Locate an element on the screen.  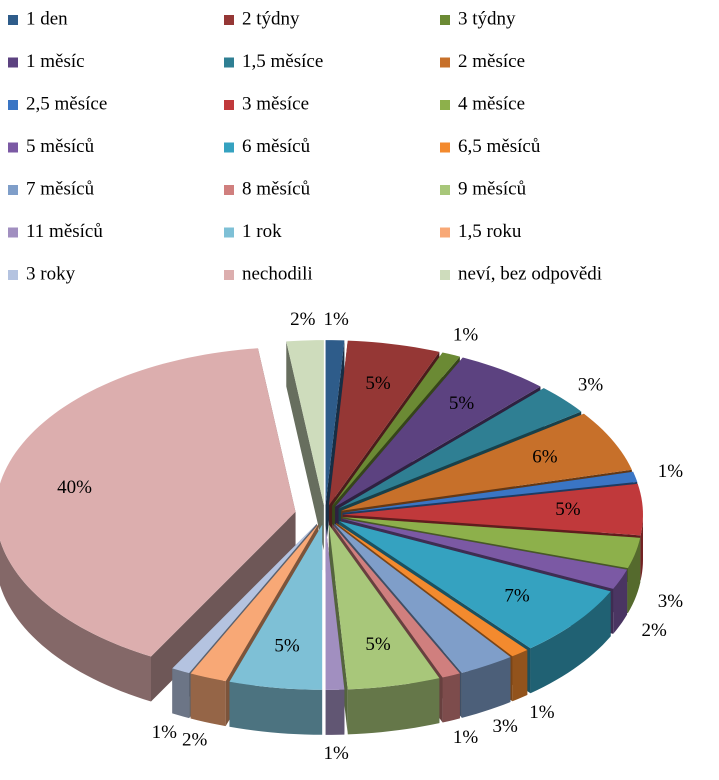
legend-label: 2,5 měsíce is located at coordinates (66, 103).